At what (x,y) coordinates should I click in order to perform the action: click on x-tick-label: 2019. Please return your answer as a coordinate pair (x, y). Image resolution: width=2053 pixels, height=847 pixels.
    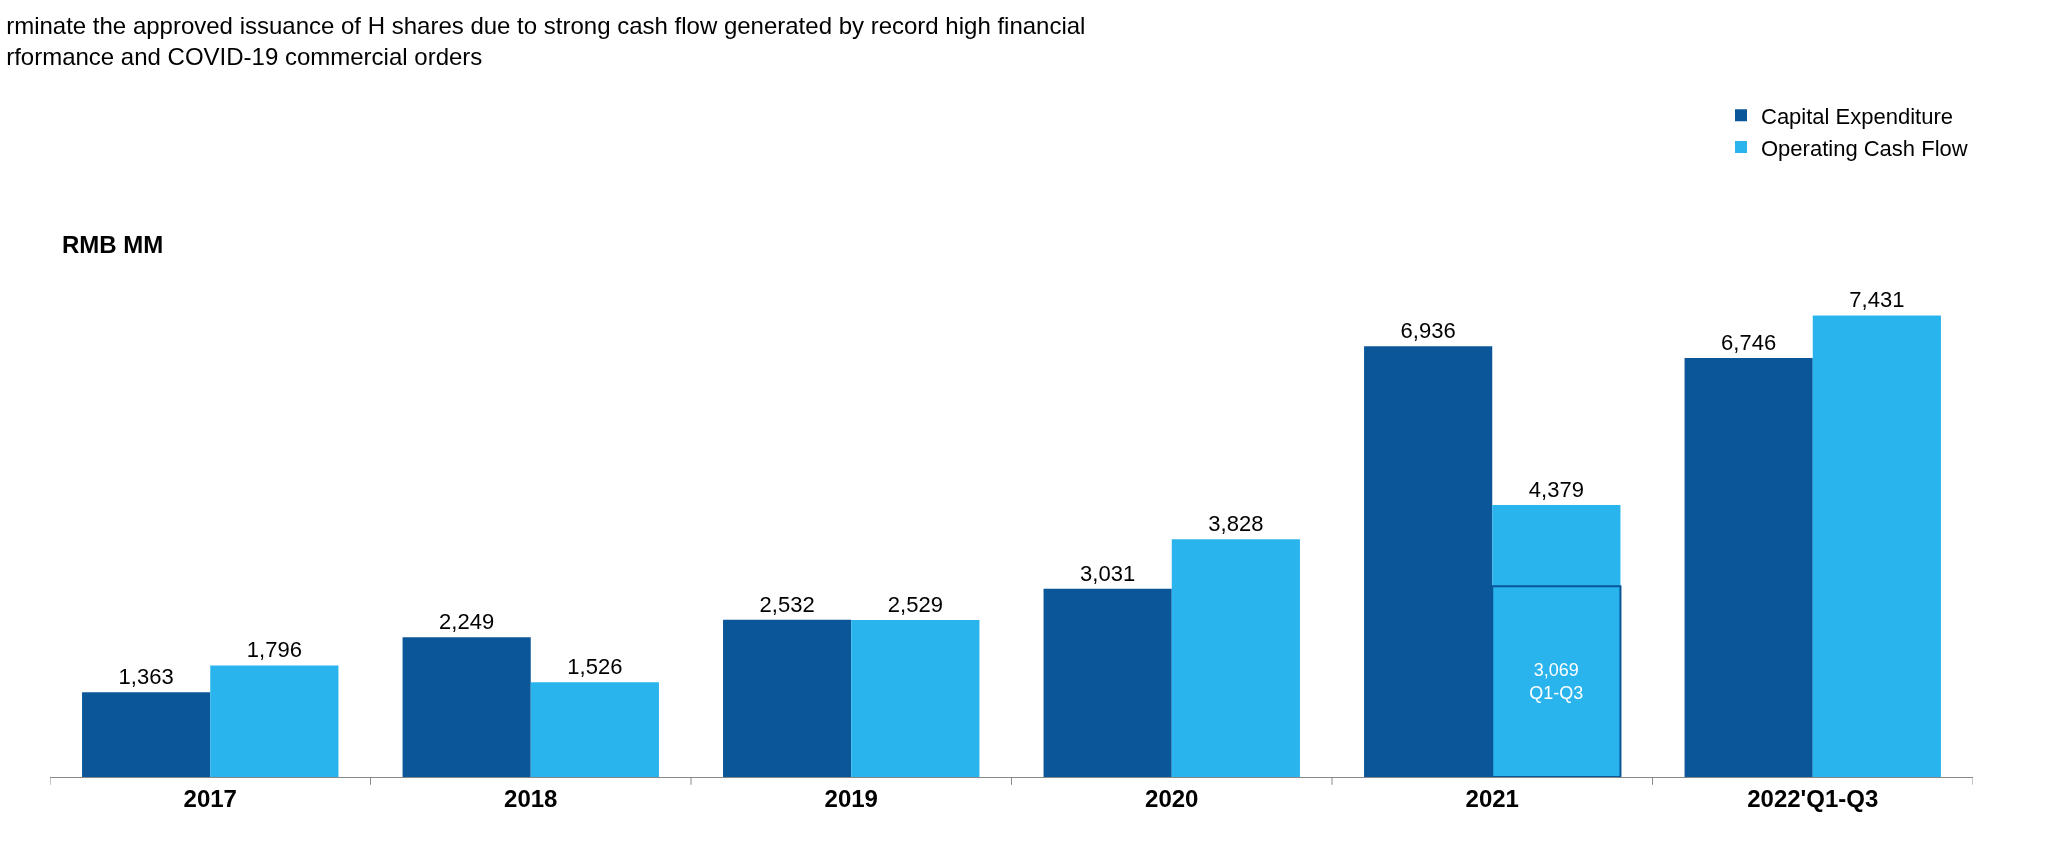
    Looking at the image, I should click on (851, 798).